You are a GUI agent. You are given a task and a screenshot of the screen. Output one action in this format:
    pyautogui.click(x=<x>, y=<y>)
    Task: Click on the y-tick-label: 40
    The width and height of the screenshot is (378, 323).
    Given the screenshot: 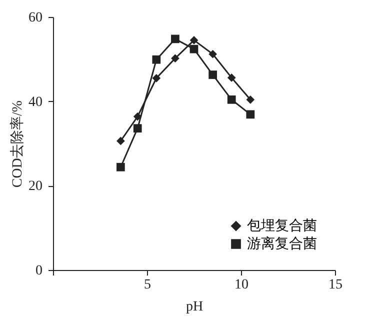 What is the action you would take?
    pyautogui.click(x=35, y=102)
    